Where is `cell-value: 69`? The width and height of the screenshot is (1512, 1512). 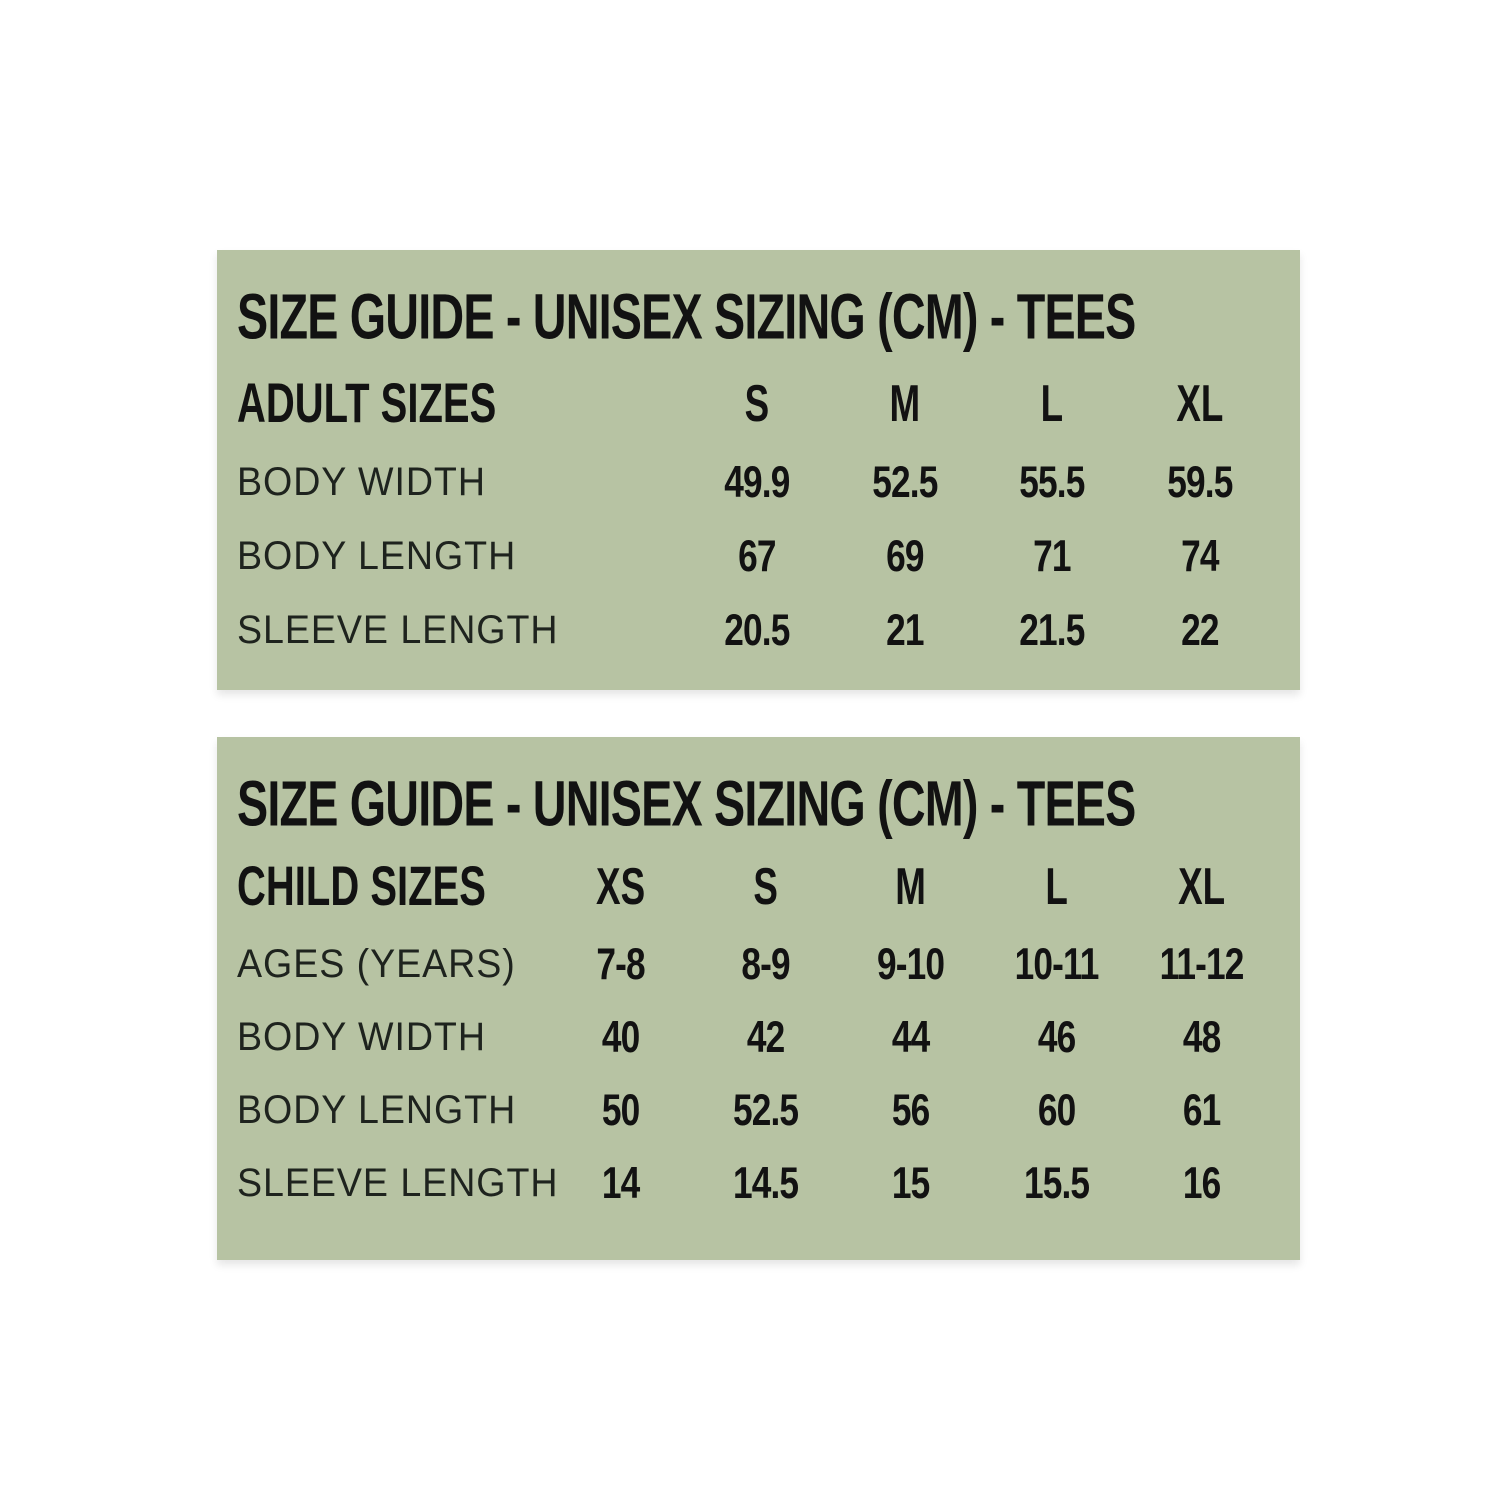 cell-value: 69 is located at coordinates (904, 556).